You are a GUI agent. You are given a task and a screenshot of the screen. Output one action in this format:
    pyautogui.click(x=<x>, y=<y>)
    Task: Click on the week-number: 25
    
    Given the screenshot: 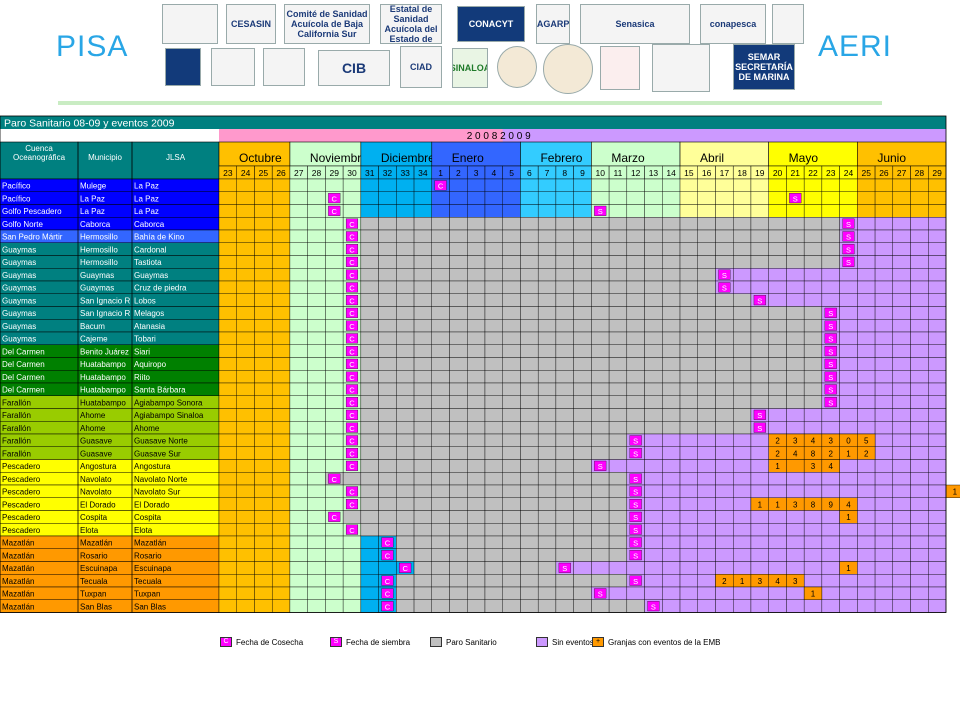 What is the action you would take?
    pyautogui.click(x=264, y=173)
    